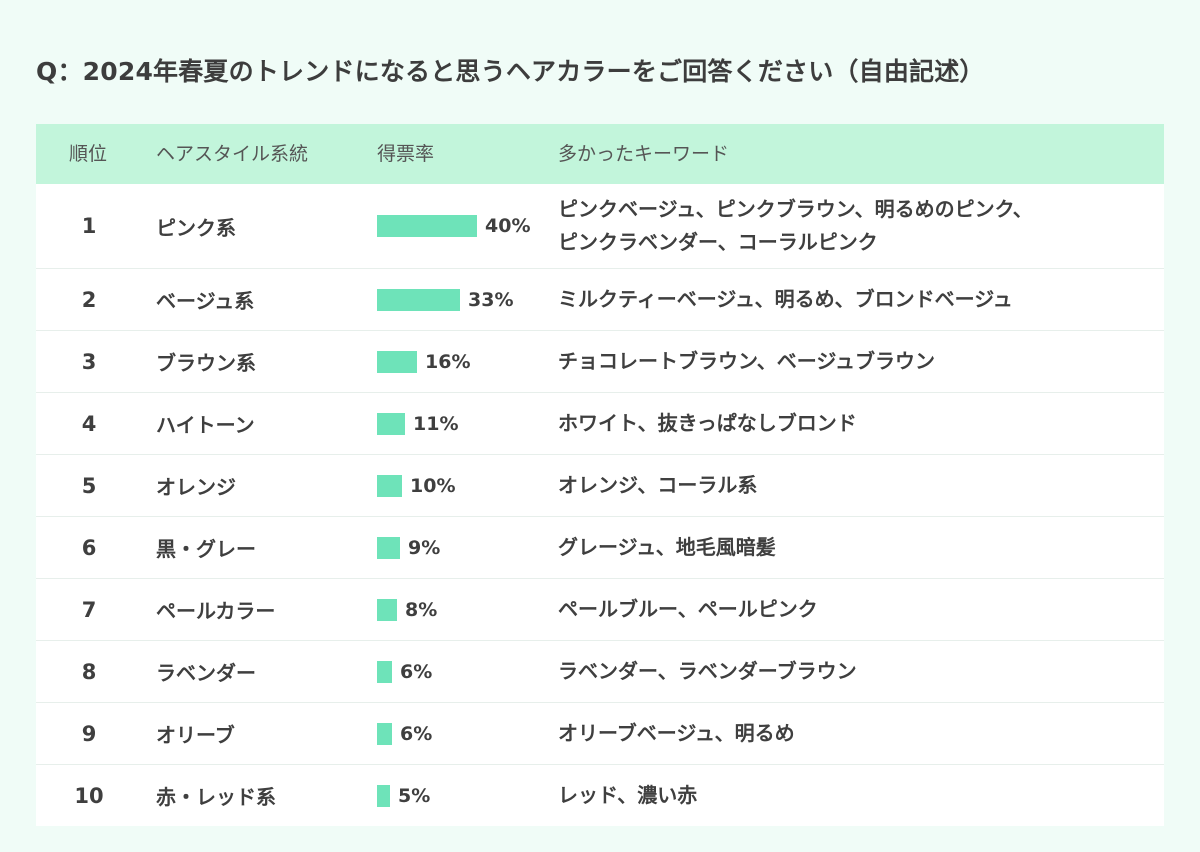  What do you see at coordinates (206, 673) in the screenshot?
I see `style-cell: ラベンダー` at bounding box center [206, 673].